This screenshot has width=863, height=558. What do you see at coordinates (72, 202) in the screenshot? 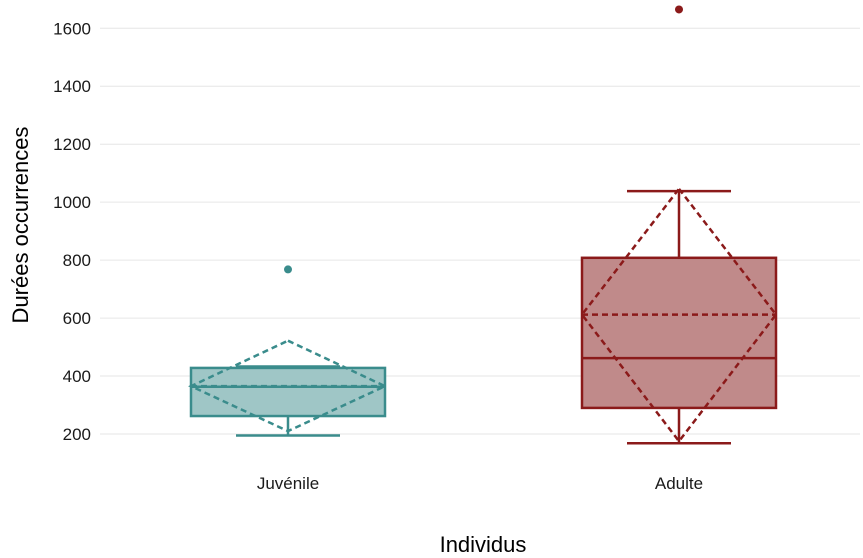
I see `y-tick-label: 1000` at bounding box center [72, 202].